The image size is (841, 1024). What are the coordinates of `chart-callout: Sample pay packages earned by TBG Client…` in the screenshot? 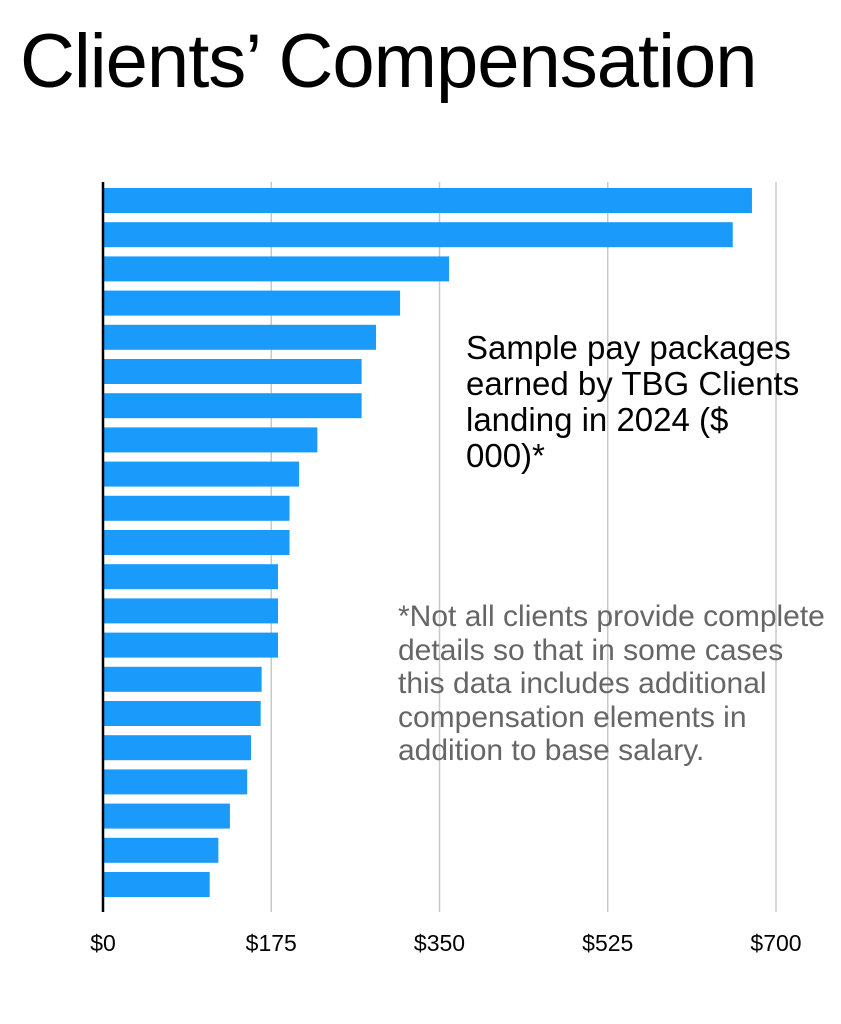 It's located at (633, 401).